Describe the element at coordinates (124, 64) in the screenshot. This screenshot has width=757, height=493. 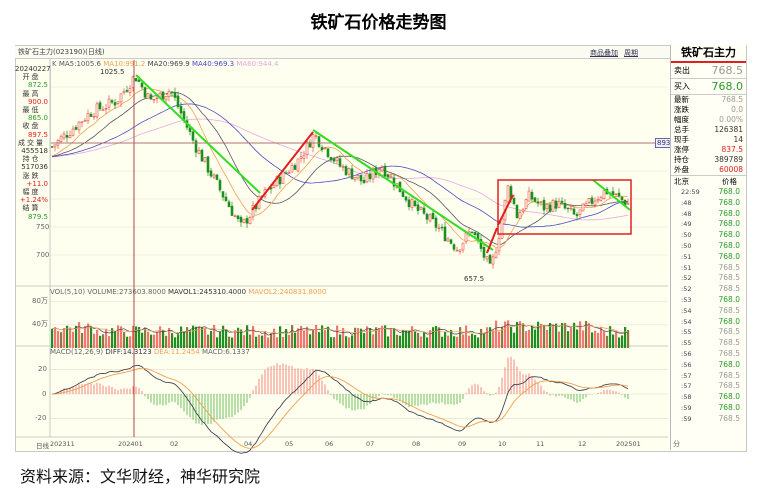
I see `ma10-label: MA10:991.2` at that location.